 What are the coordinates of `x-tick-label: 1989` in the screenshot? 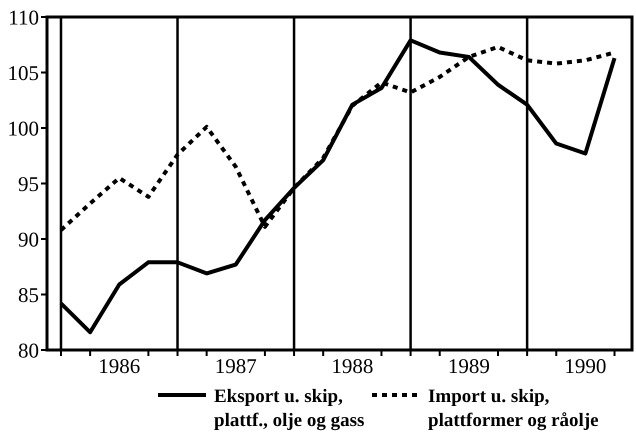 It's located at (469, 366).